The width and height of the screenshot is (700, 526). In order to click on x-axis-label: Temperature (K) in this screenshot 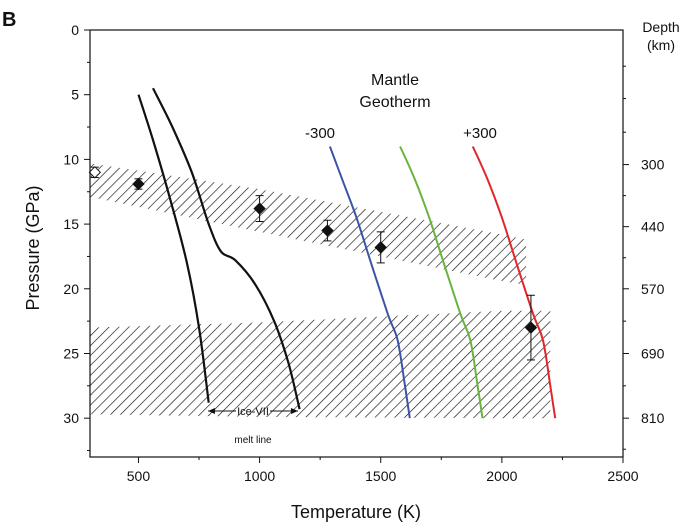, I will do `click(356, 512)`.